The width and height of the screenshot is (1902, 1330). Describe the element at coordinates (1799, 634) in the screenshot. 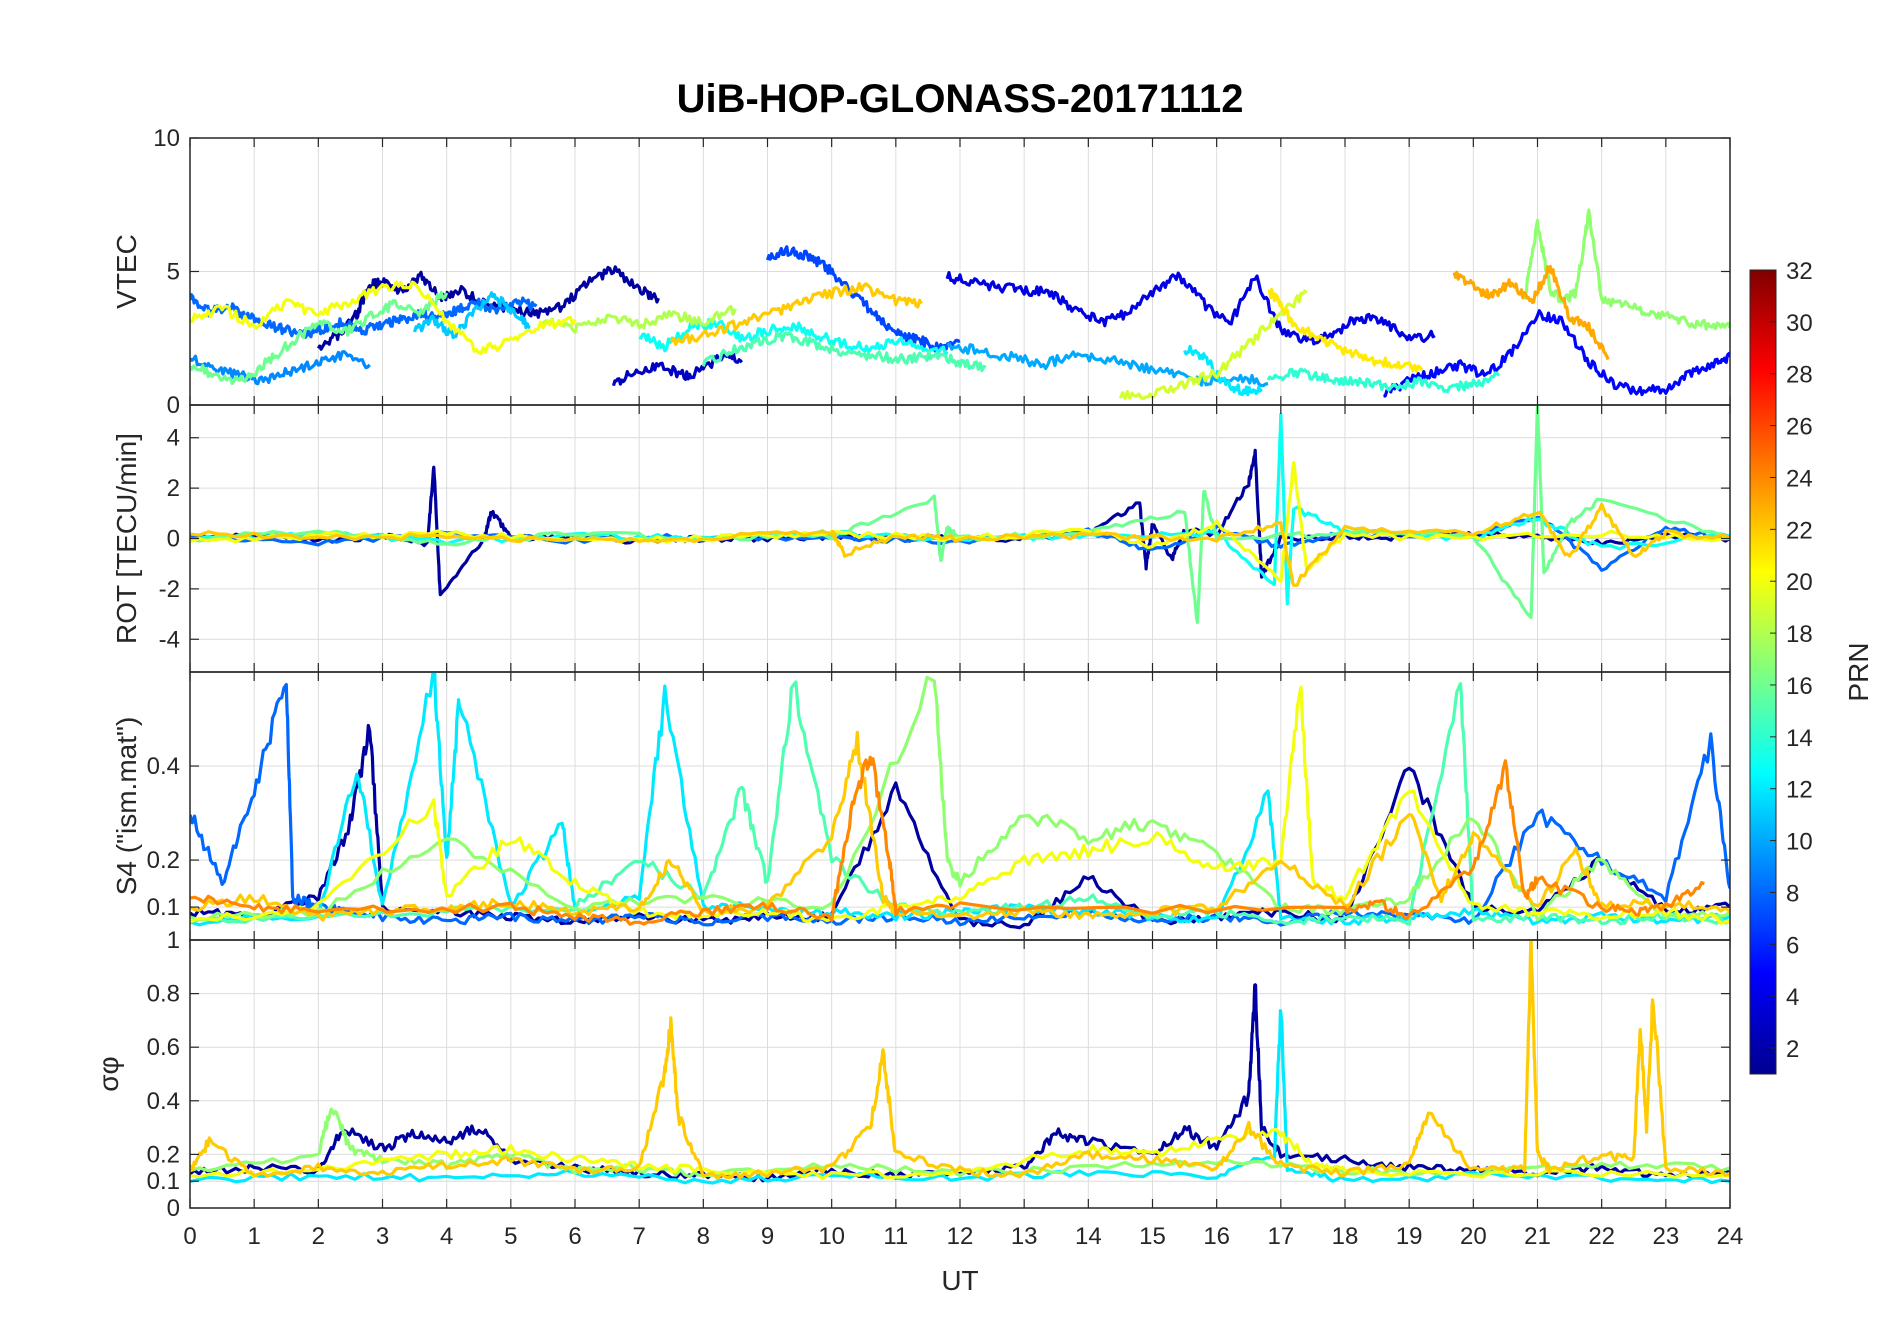

I see `colorbar-tick-label: 18` at that location.